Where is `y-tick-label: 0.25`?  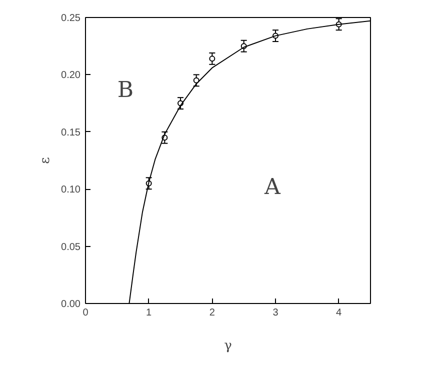 y-tick-label: 0.25 is located at coordinates (71, 18).